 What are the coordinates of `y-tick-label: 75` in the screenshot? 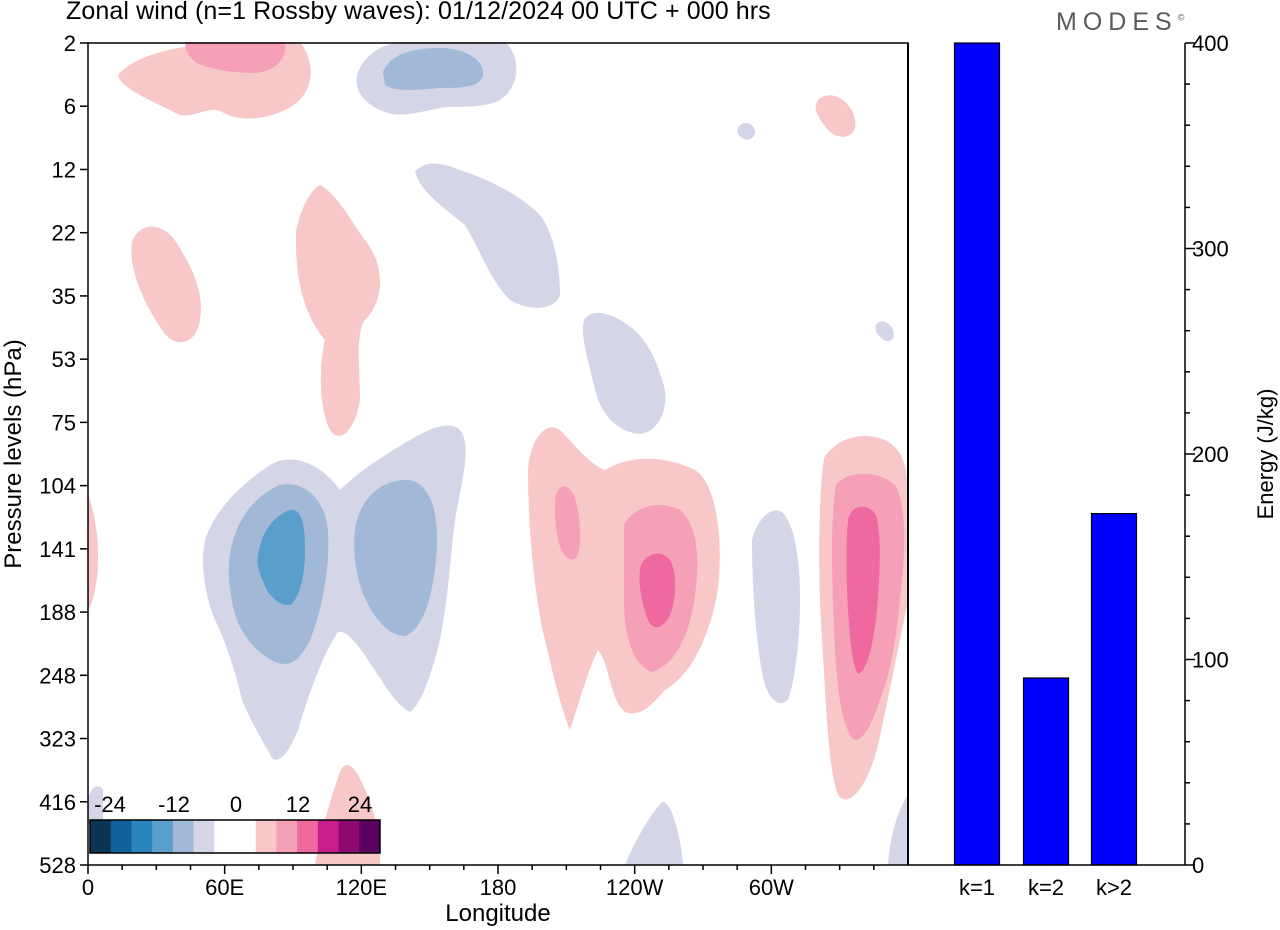 It's located at (64, 422).